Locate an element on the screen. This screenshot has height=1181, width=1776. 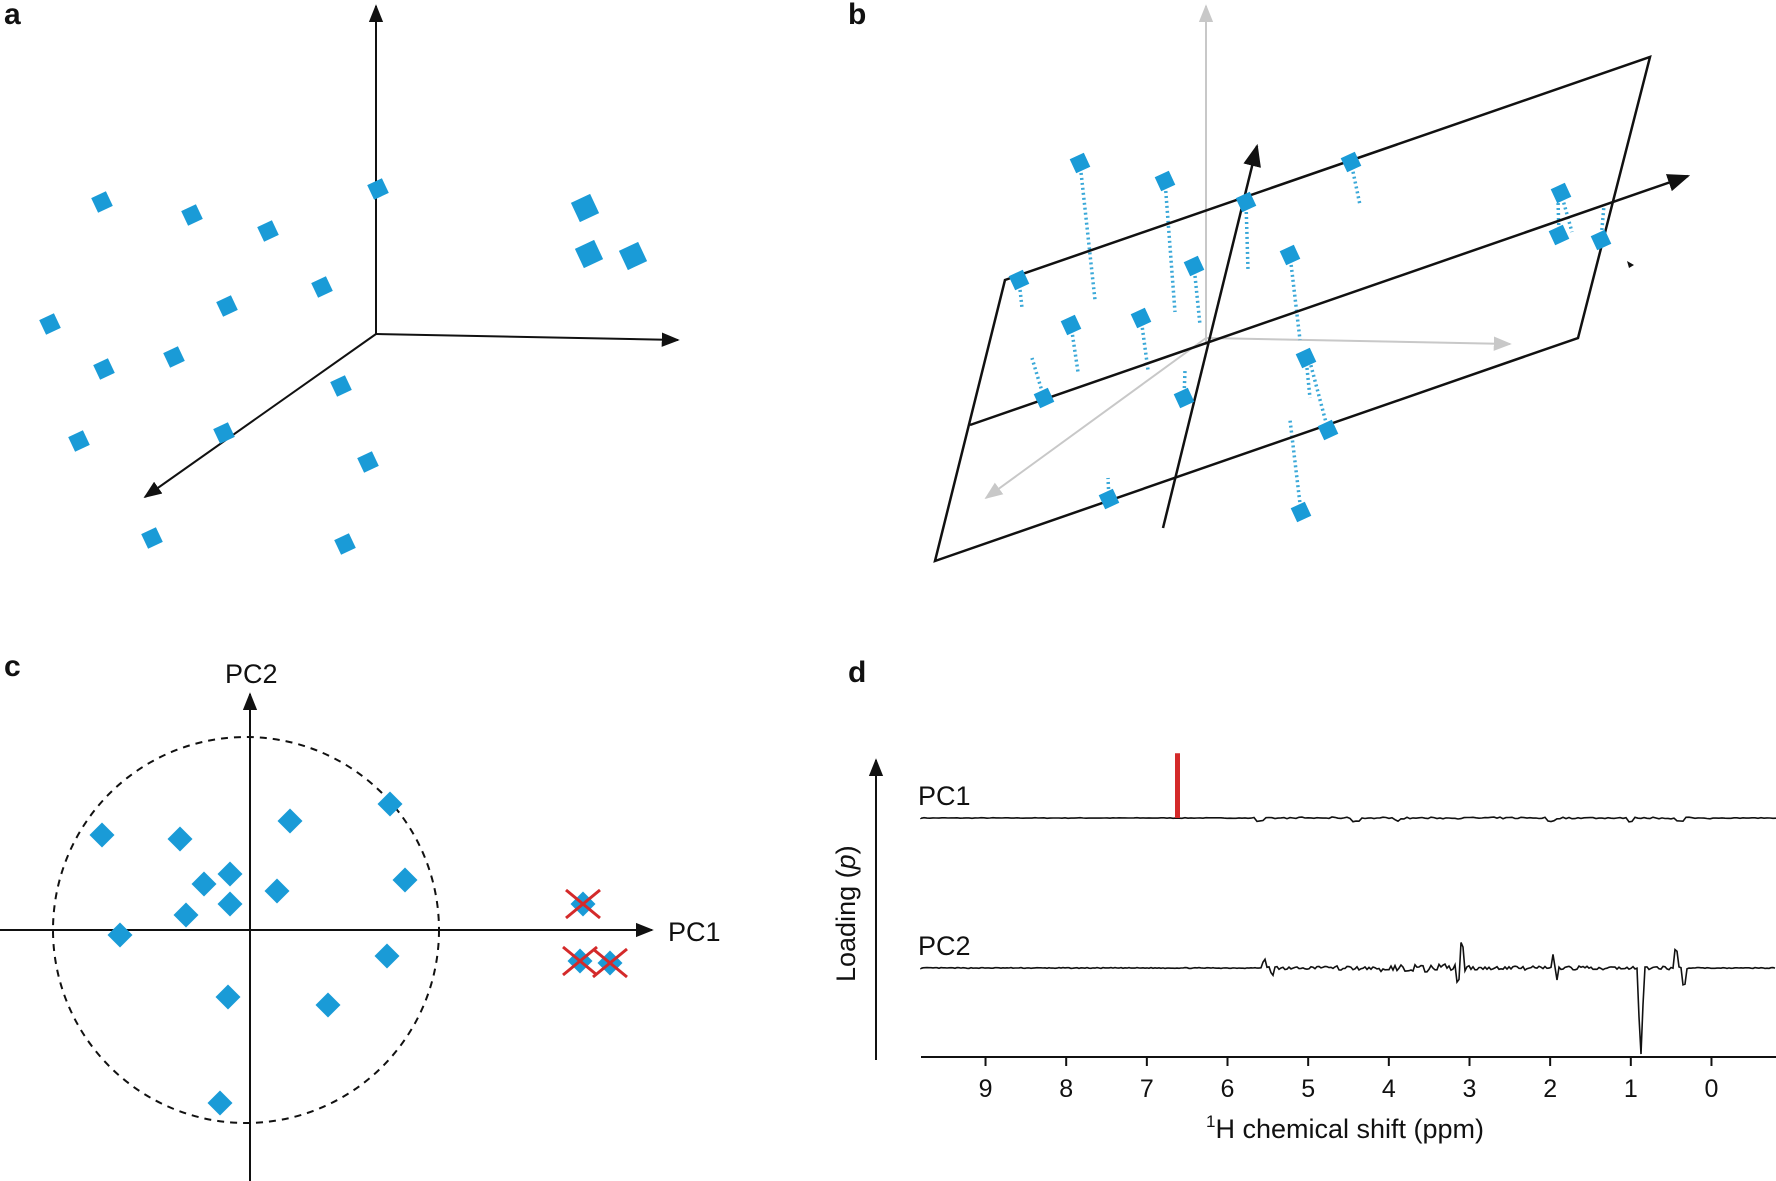
a-depth-axis is located at coordinates (260, 416).